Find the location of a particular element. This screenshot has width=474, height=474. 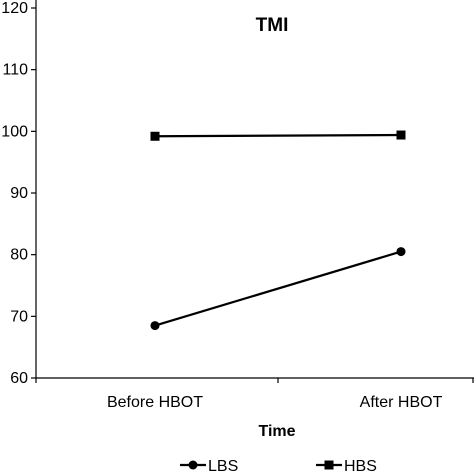

legend-label-lbs: LBS is located at coordinates (223, 466).